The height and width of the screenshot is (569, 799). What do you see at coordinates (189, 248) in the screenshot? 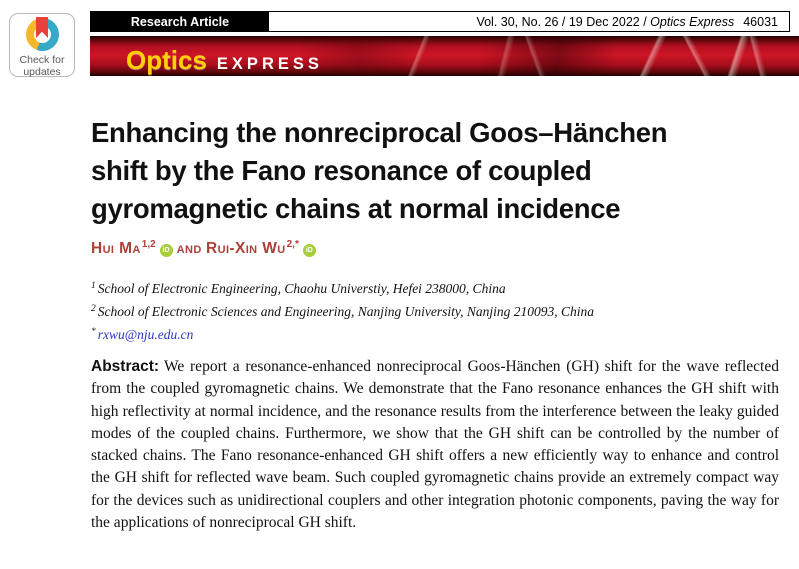
I see `author-separator: and` at bounding box center [189, 248].